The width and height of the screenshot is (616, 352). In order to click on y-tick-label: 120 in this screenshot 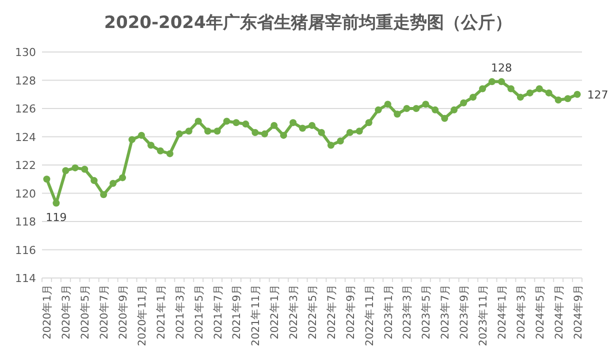, I will do `click(25, 193)`.